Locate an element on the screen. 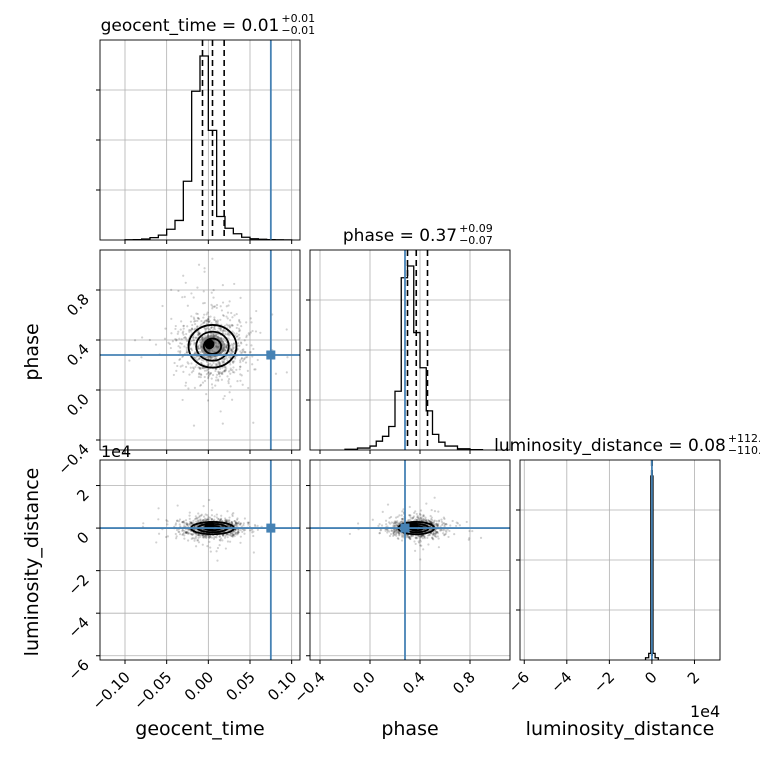  x-axis-label-phase: phase is located at coordinates (409, 729).